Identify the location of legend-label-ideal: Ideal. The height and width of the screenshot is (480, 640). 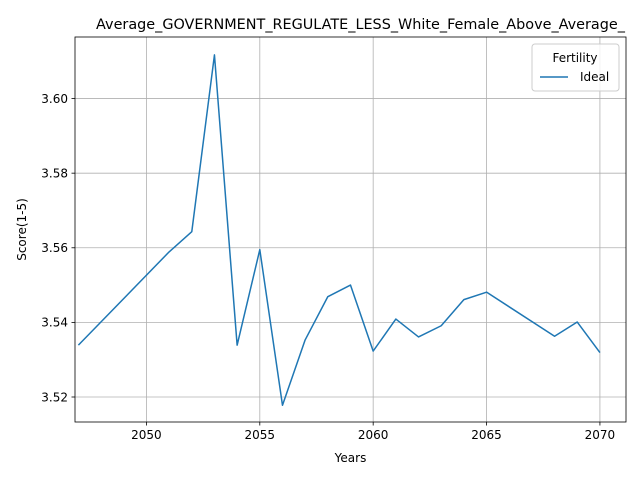
(594, 77).